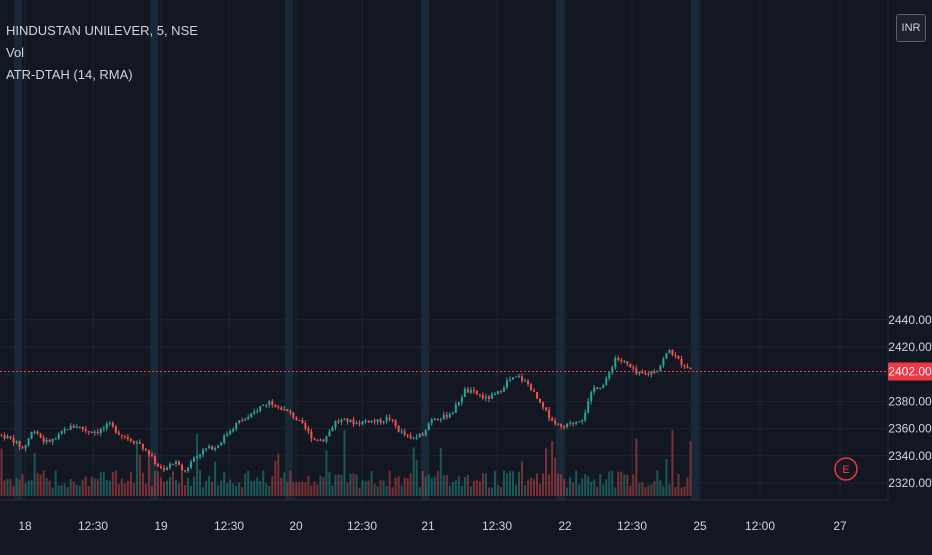 Image resolution: width=932 pixels, height=555 pixels. I want to click on time-axis-label: 12:30, so click(632, 526).